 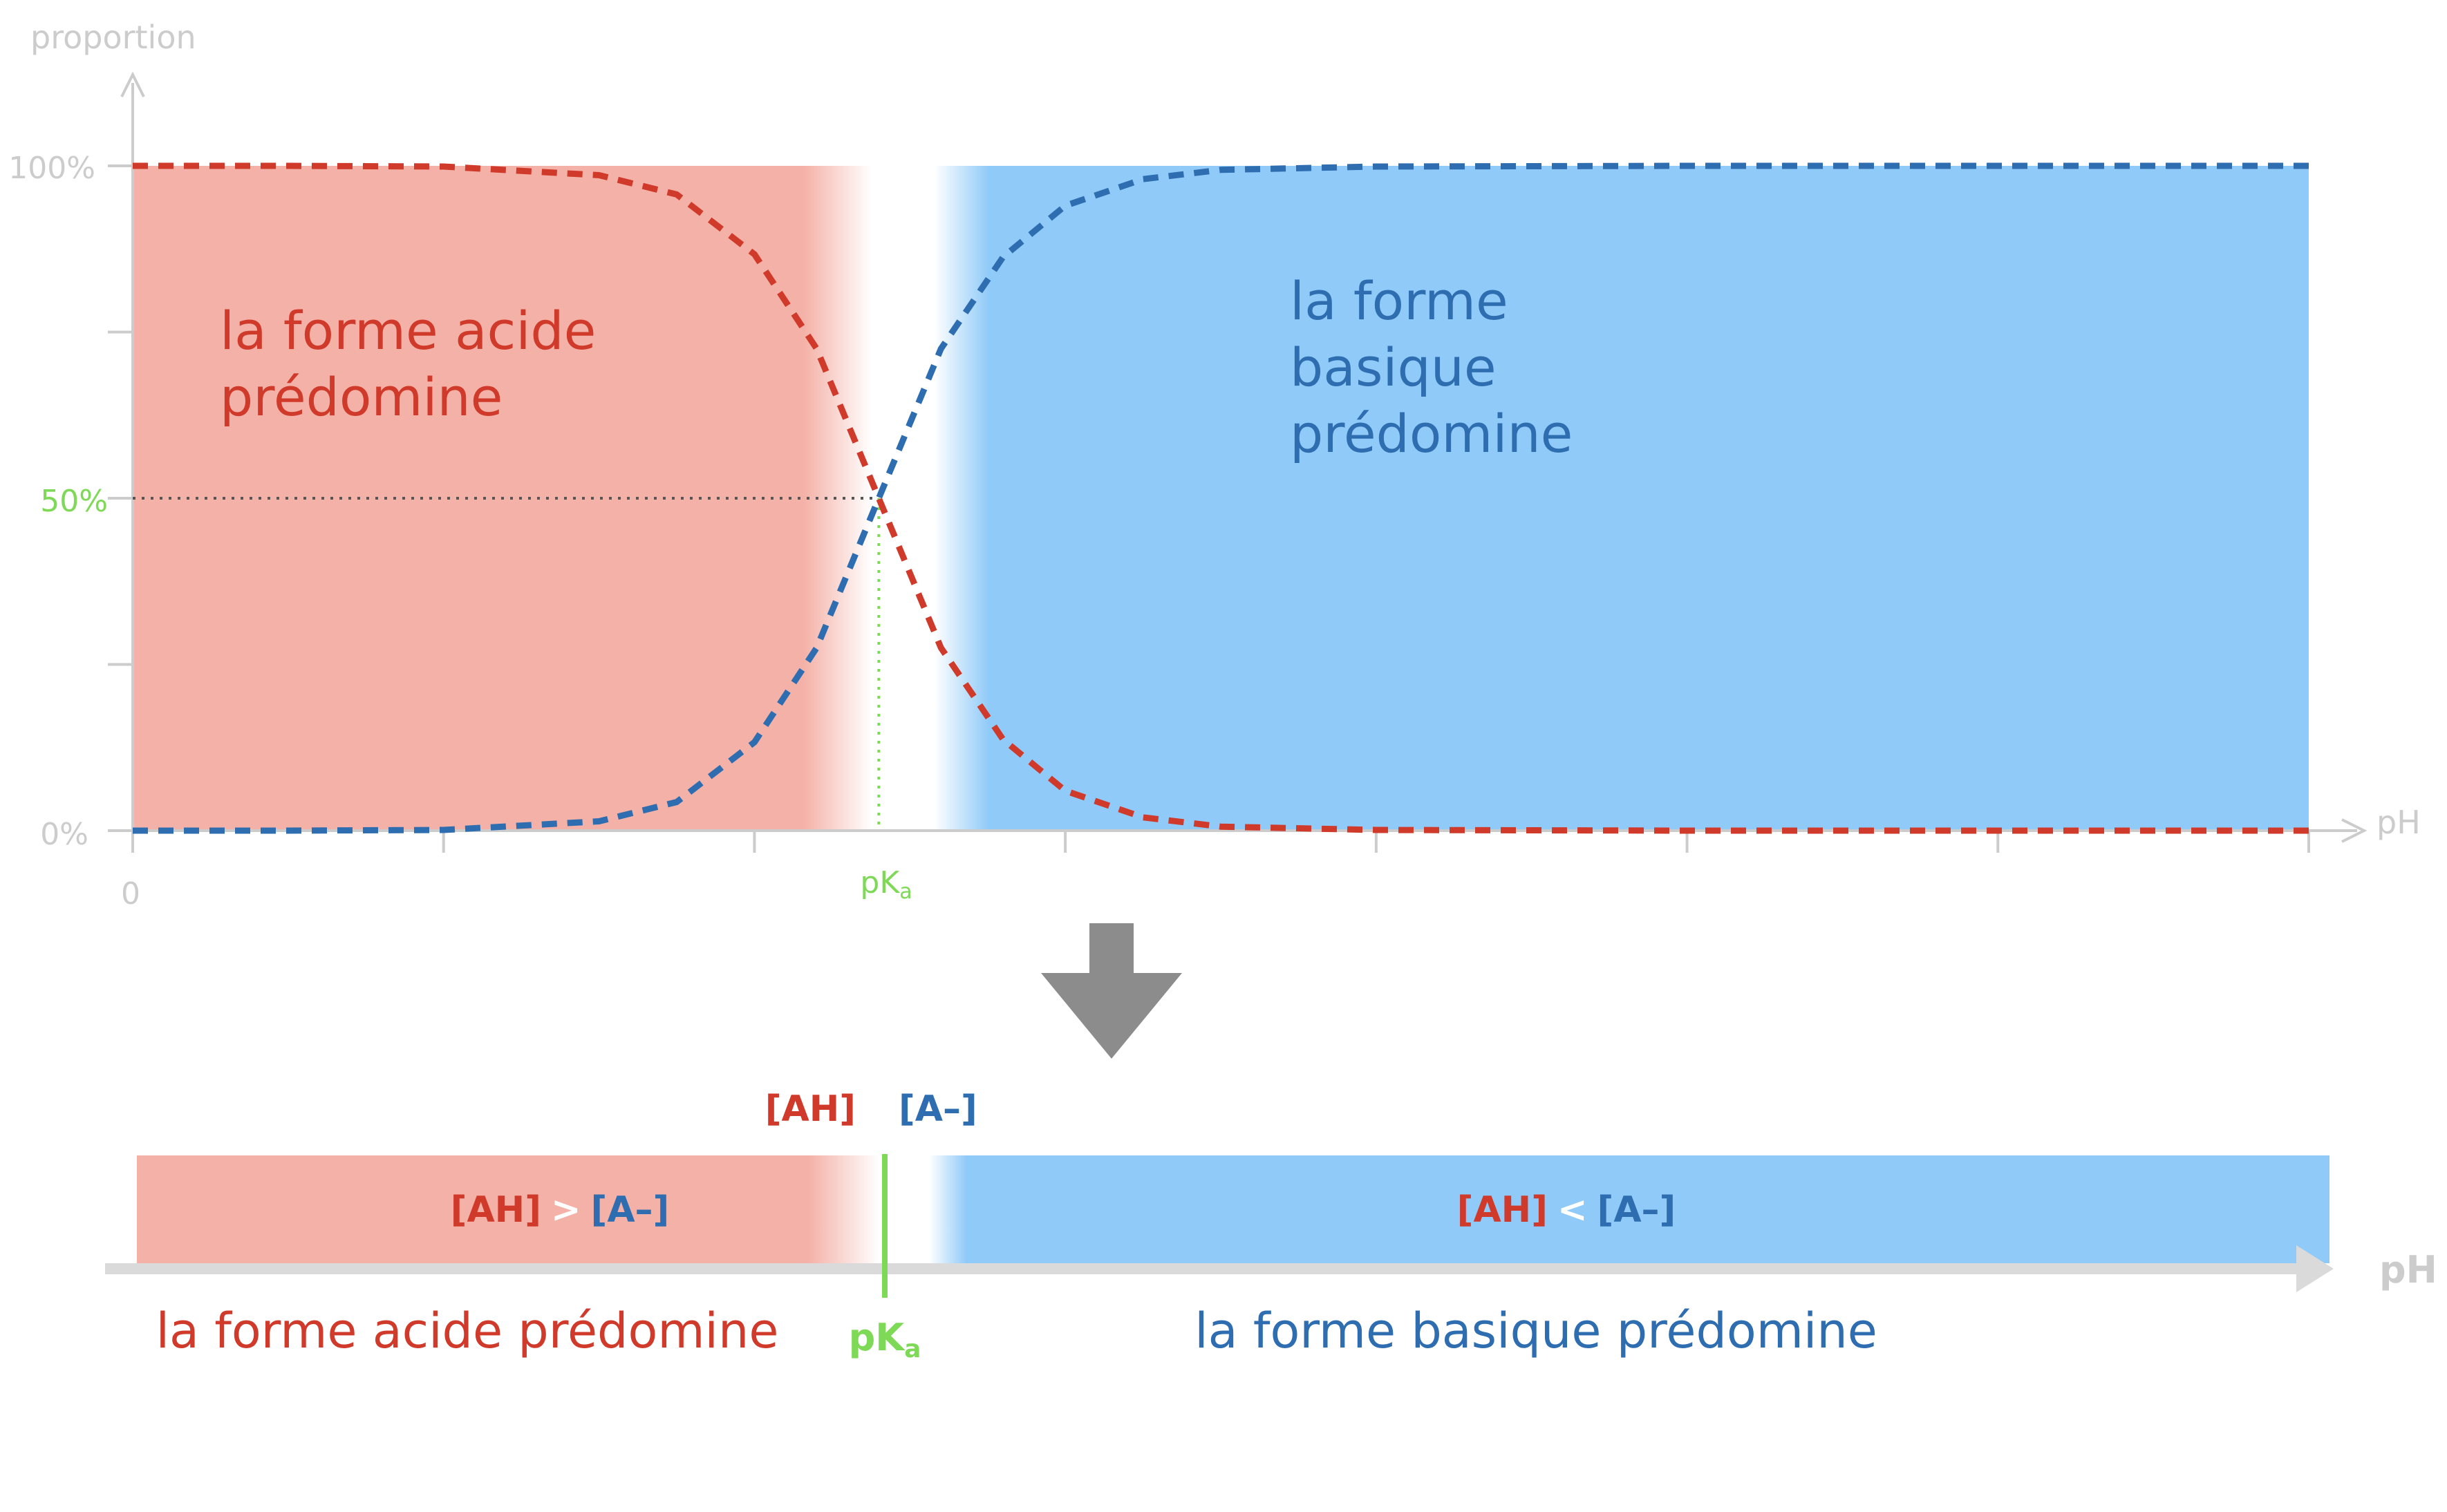 I want to click on acid-region-label-line-1: la forme acide, so click(x=408, y=330).